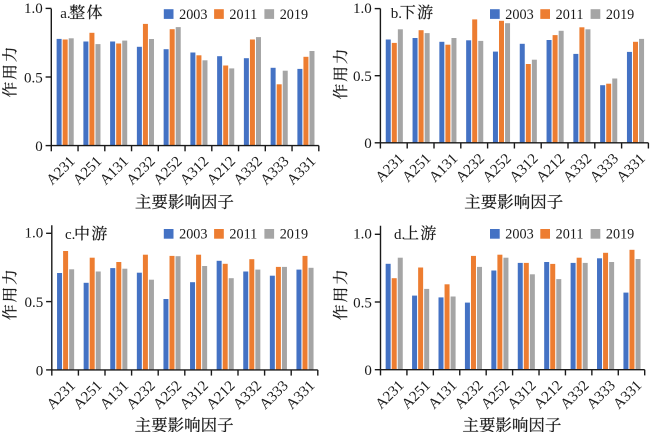 This screenshot has height=432, width=650. Describe the element at coordinates (396, 14) in the screenshot. I see `svg-text: b.` at that location.